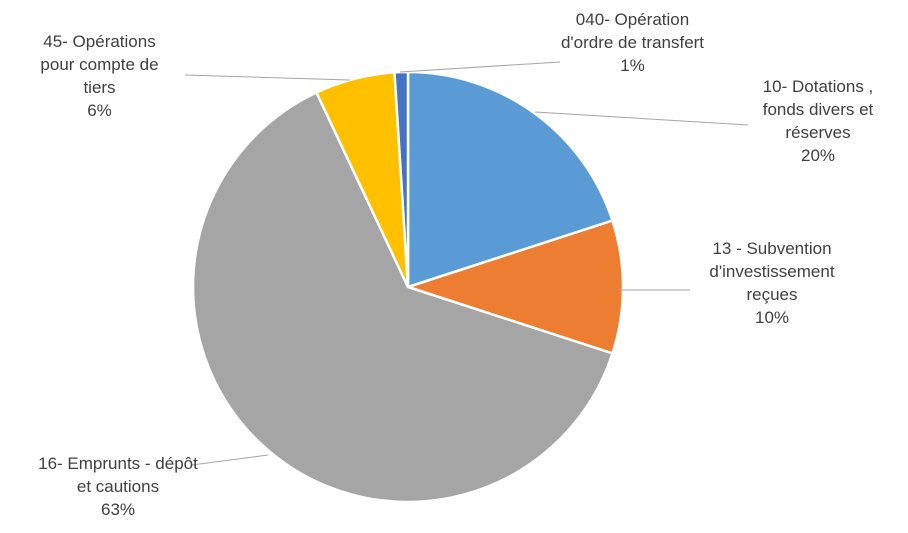 This screenshot has height=533, width=908. Describe the element at coordinates (772, 317) in the screenshot. I see `value-label: 10%` at that location.